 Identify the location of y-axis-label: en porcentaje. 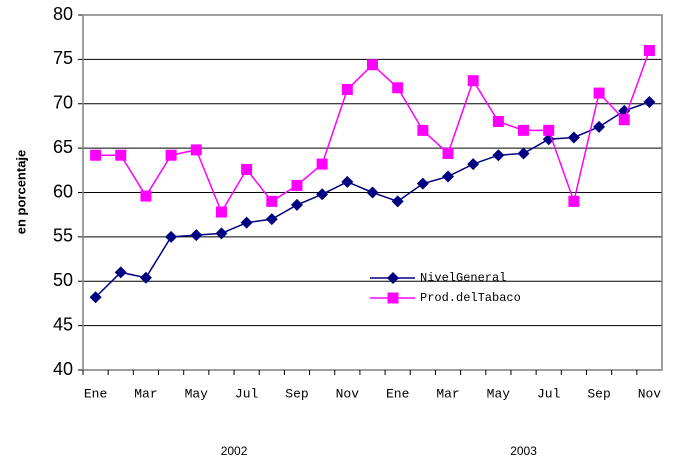
(20, 192).